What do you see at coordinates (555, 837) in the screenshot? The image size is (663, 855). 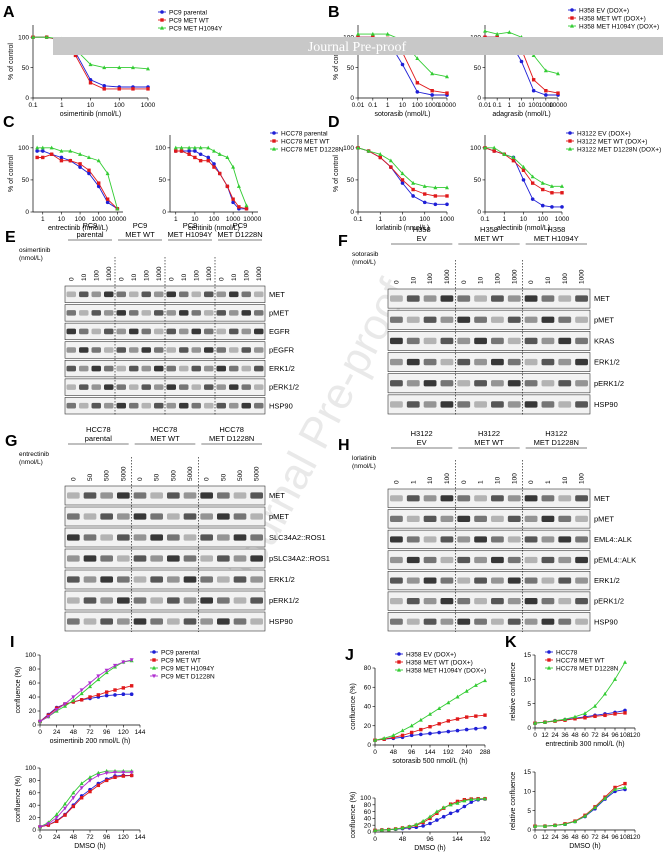 I see `x-tick-label: 24` at bounding box center [555, 837].